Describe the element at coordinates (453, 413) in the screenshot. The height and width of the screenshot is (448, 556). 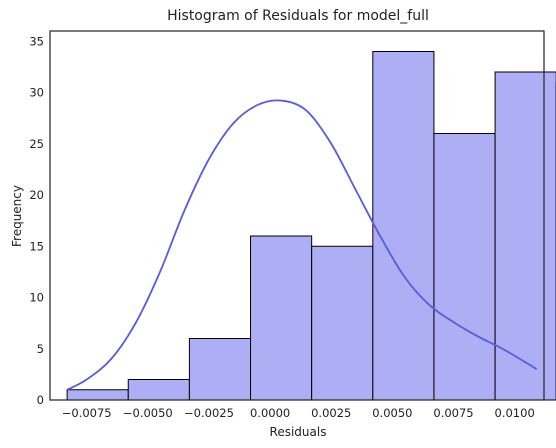
I see `x-tick-label: 0.0075` at that location.